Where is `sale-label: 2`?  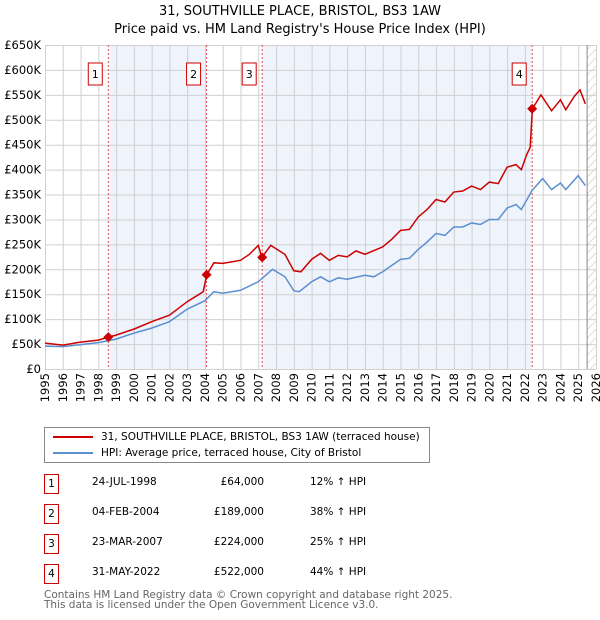
sale-label: 2 is located at coordinates (193, 74).